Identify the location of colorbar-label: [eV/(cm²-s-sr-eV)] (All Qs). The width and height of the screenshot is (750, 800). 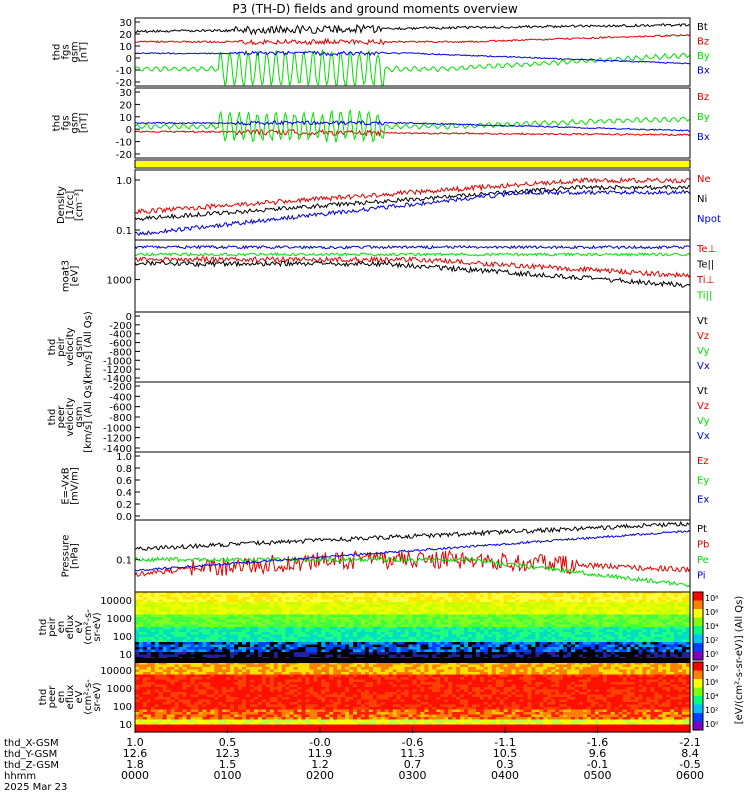
(739, 660).